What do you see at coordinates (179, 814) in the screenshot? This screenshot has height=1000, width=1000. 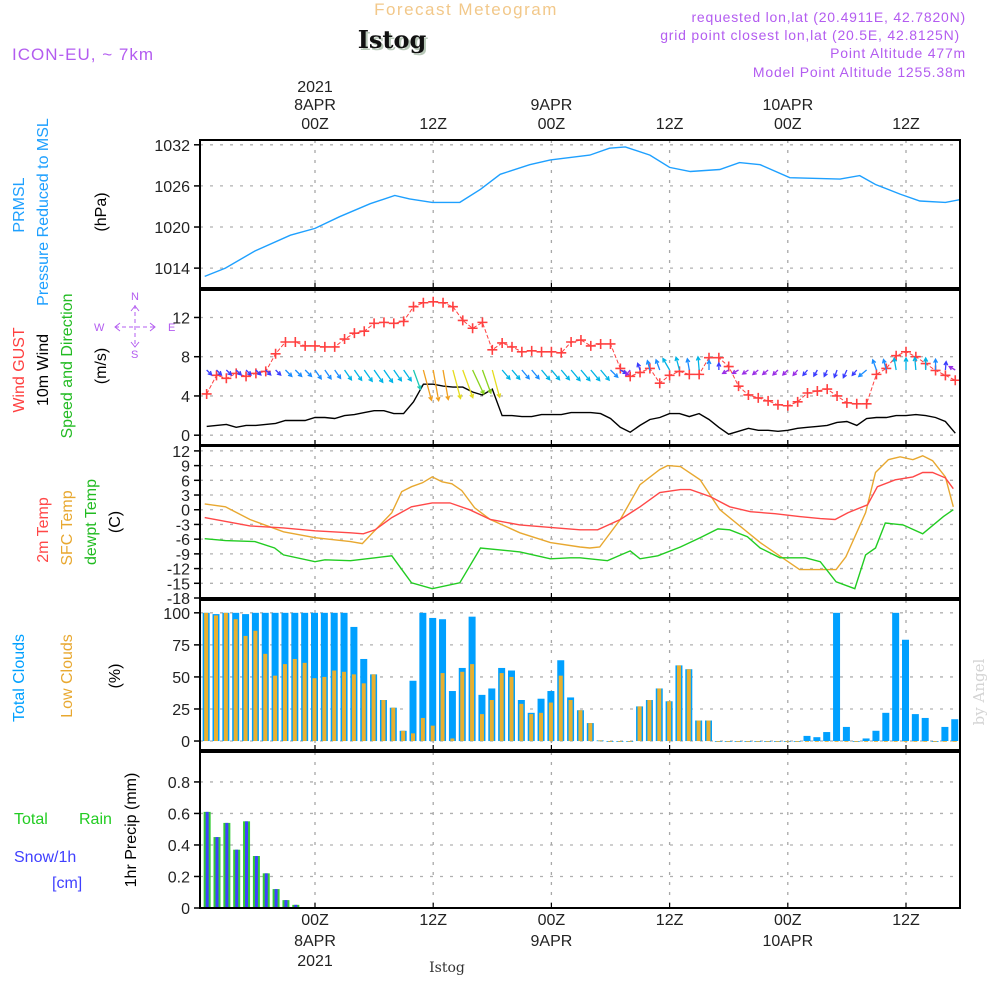 I see `precip-ytick-label: 0.6` at bounding box center [179, 814].